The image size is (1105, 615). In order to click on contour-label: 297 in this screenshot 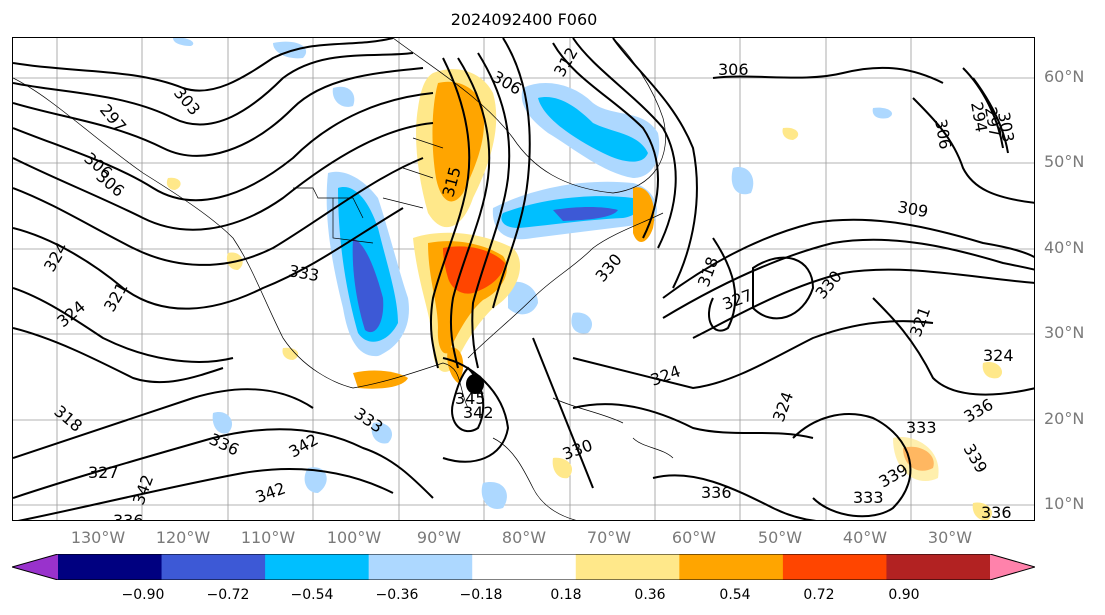, I will do `click(113, 118)`.